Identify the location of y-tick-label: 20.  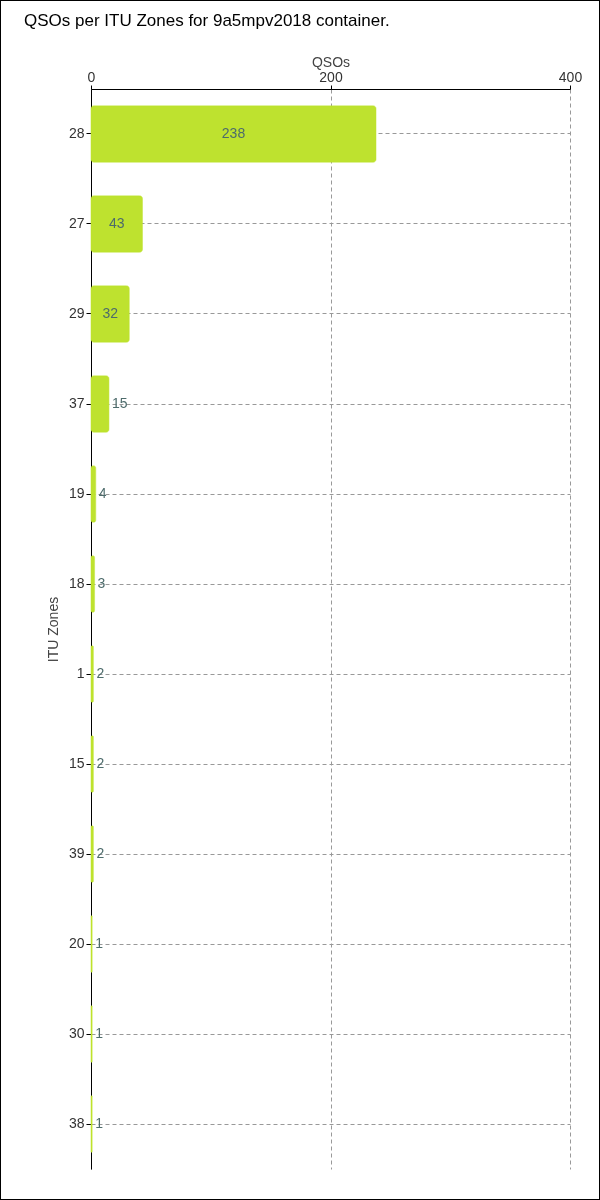
(76, 943).